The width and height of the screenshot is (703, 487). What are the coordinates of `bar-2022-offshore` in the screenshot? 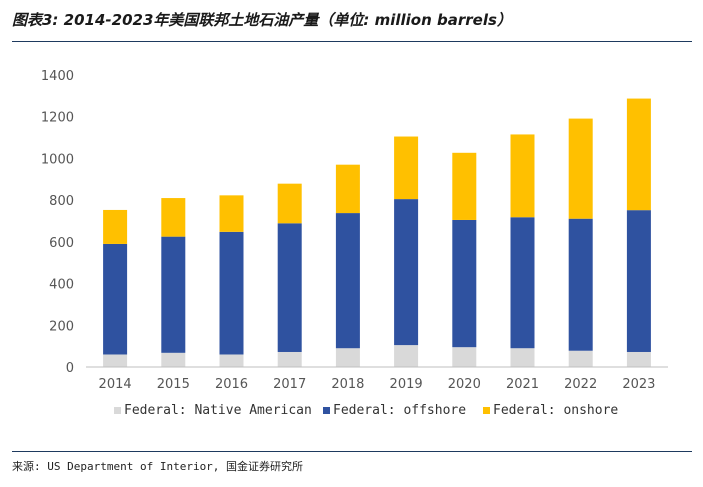 It's located at (580, 284).